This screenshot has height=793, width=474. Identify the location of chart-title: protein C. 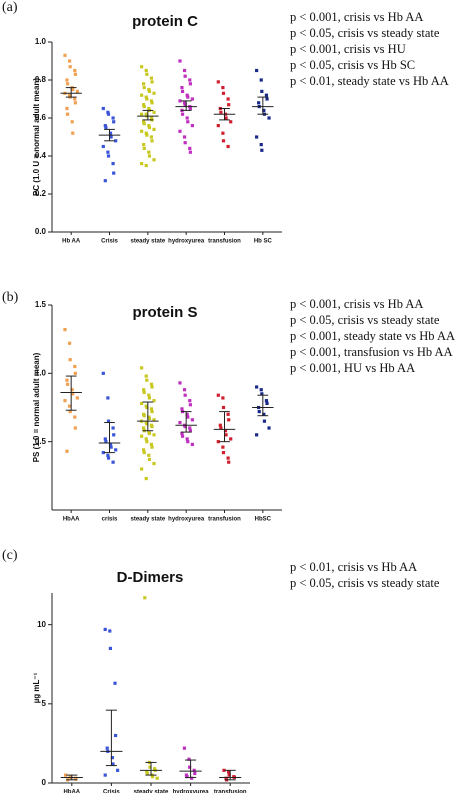
(165, 21).